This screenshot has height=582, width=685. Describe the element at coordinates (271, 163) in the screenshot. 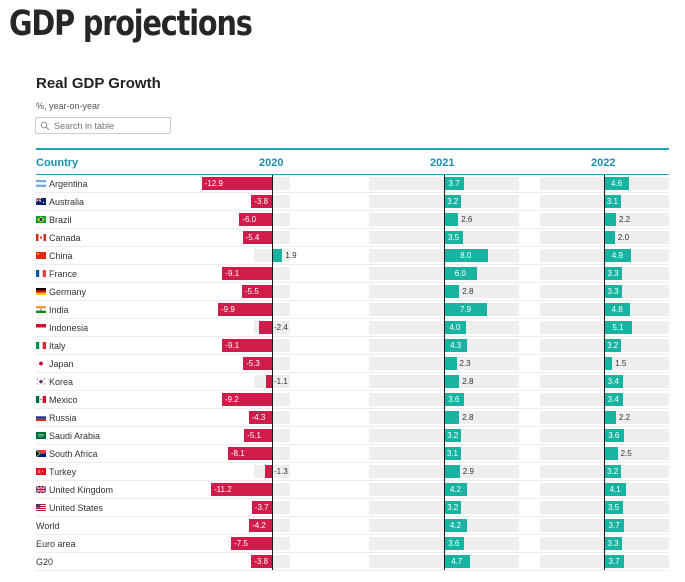

I see `column-header-2020: 2020` at that location.